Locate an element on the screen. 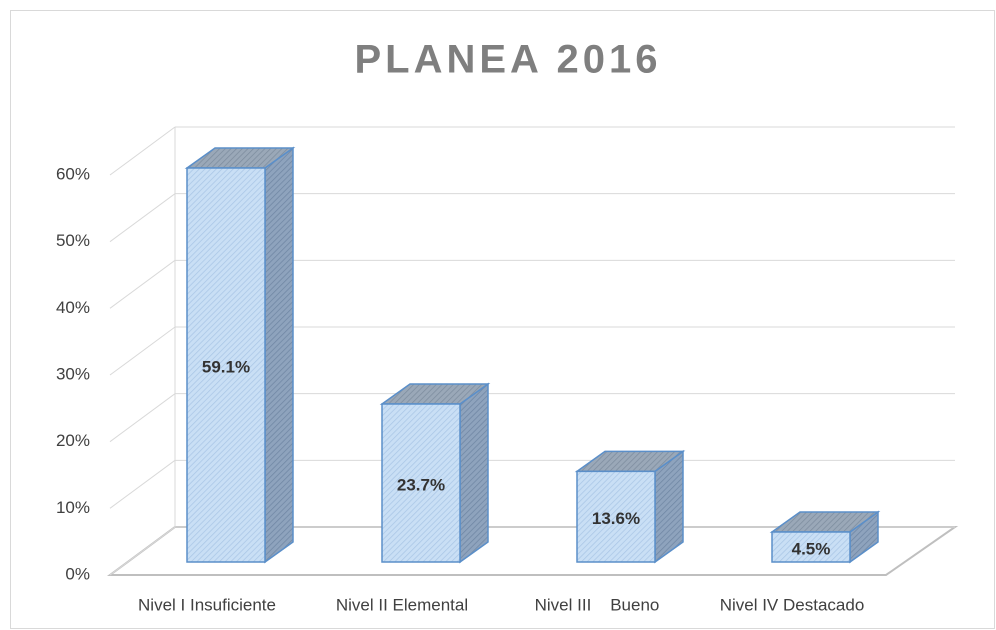  data-label: 59.1% is located at coordinates (226, 366).